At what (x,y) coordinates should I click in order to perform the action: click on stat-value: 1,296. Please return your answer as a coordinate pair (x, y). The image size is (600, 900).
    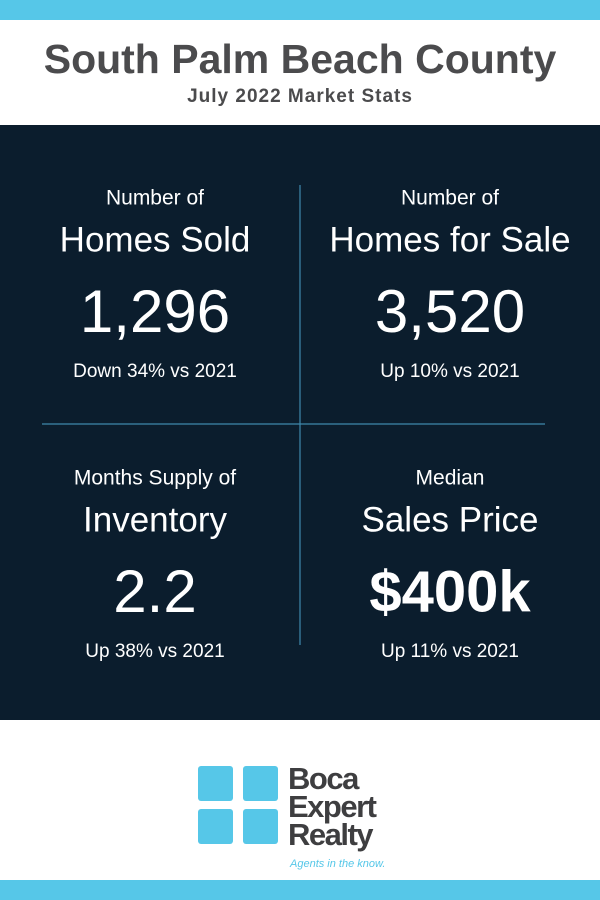
    Looking at the image, I should click on (155, 311).